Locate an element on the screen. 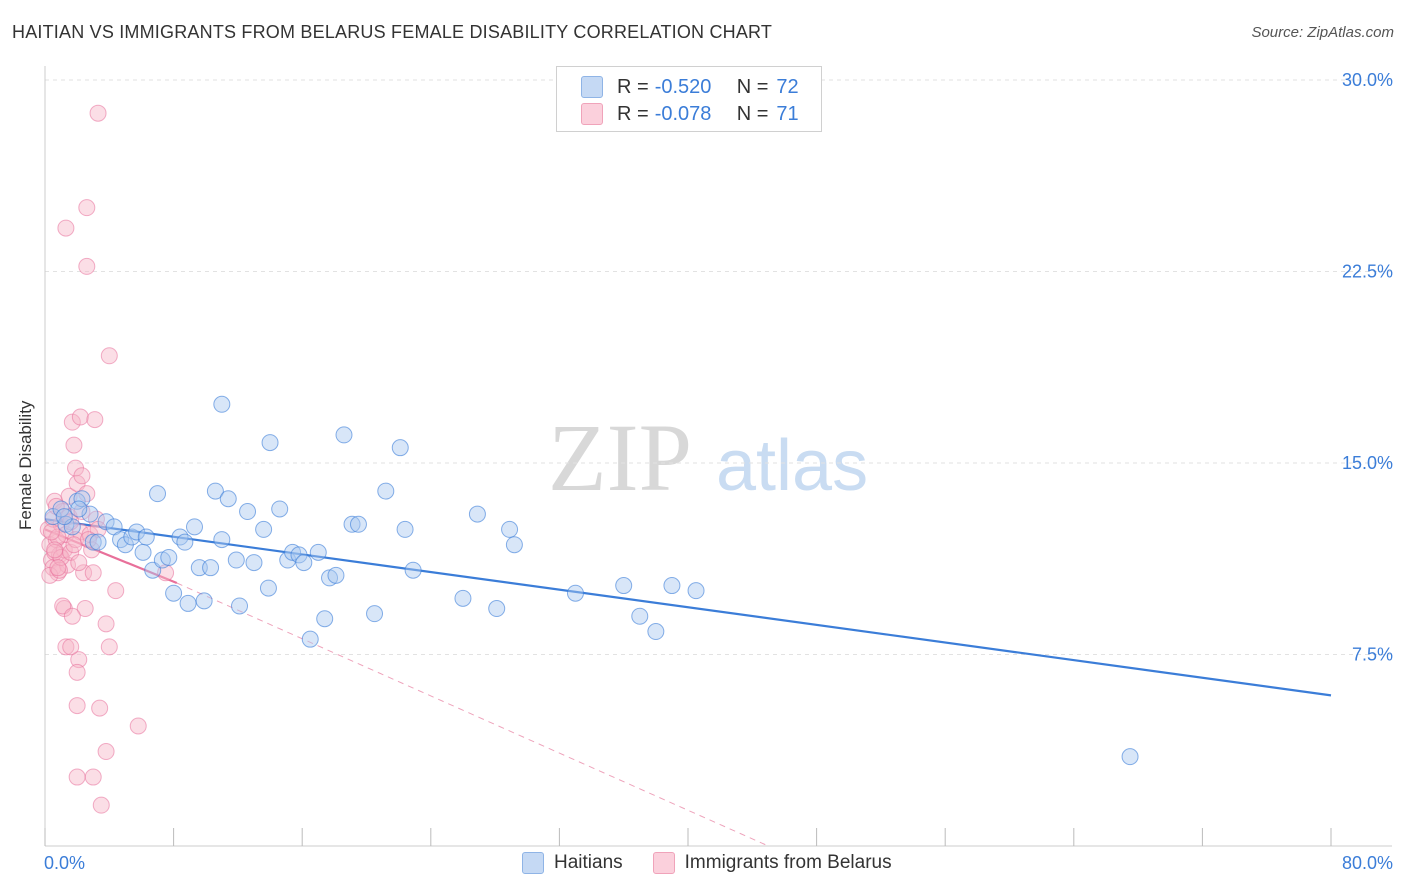 The width and height of the screenshot is (1406, 892). legend-label-belarus: Immigrants from Belarus is located at coordinates (788, 862).